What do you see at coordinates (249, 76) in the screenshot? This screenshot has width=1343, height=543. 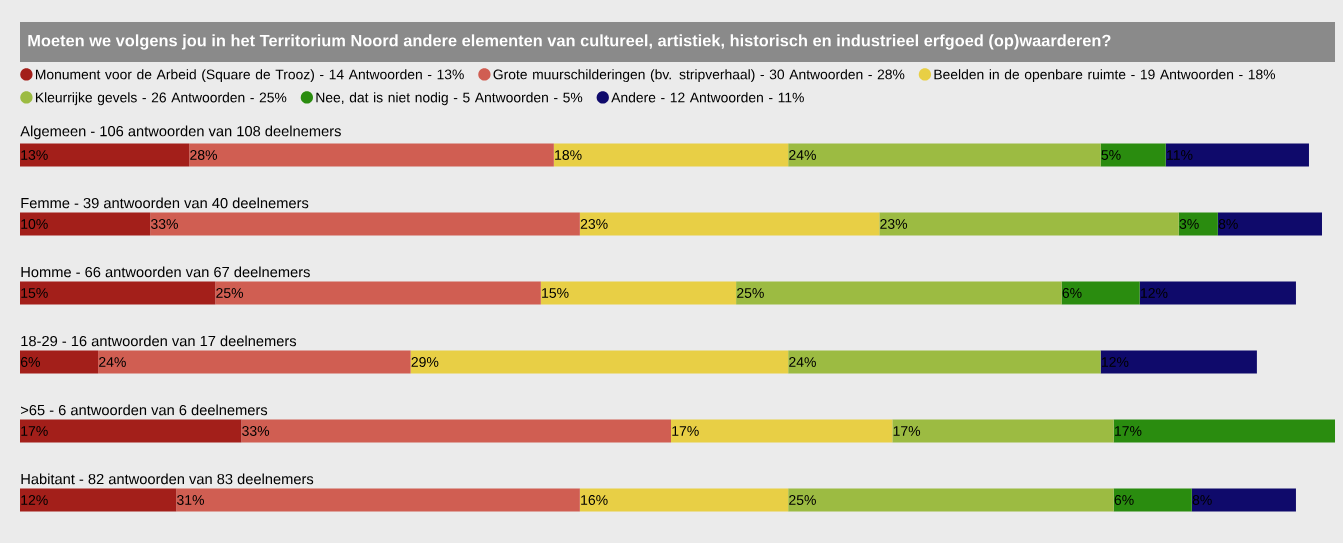 I see `legend-label: Monument voor de Arbeid (Square de Trooz) - 14 Antwoorden - 13%` at bounding box center [249, 76].